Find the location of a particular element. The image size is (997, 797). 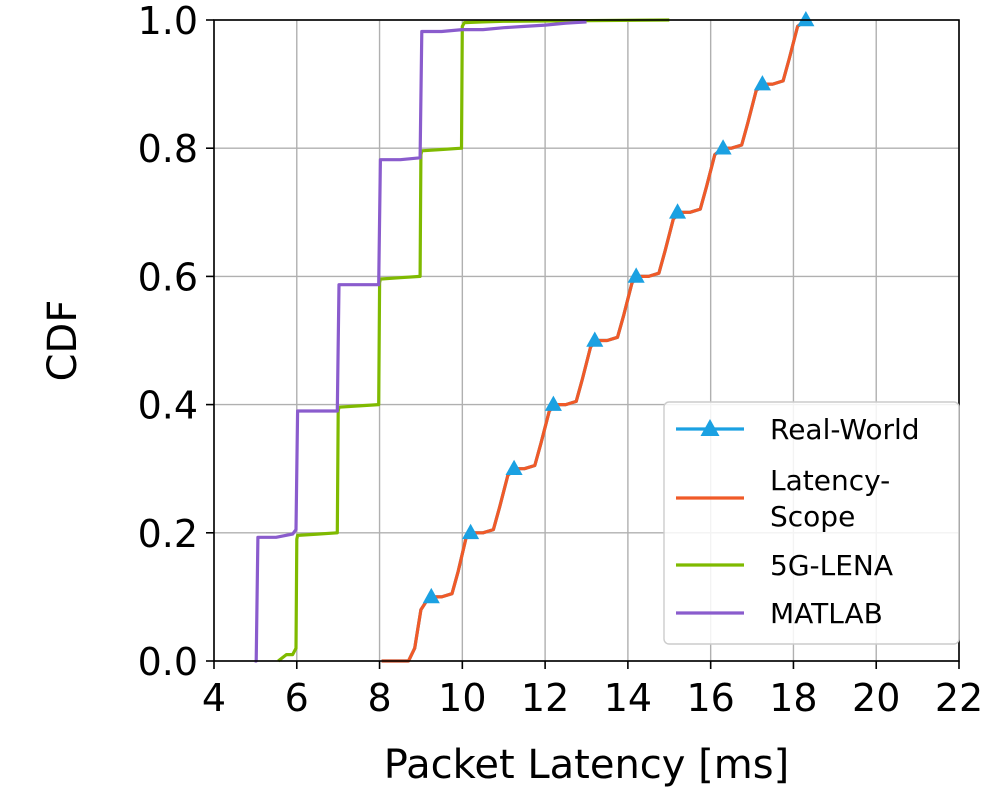

x-tick-label: 6 is located at coordinates (297, 698).